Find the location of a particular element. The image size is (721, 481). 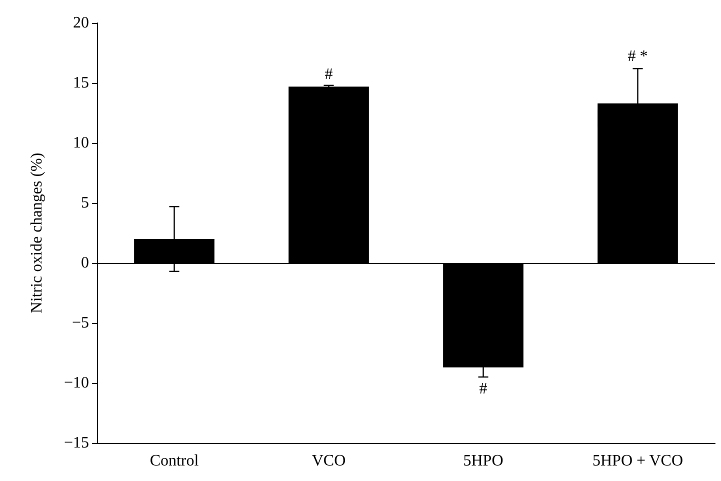

x-tick-label: 5HPO is located at coordinates (483, 461).